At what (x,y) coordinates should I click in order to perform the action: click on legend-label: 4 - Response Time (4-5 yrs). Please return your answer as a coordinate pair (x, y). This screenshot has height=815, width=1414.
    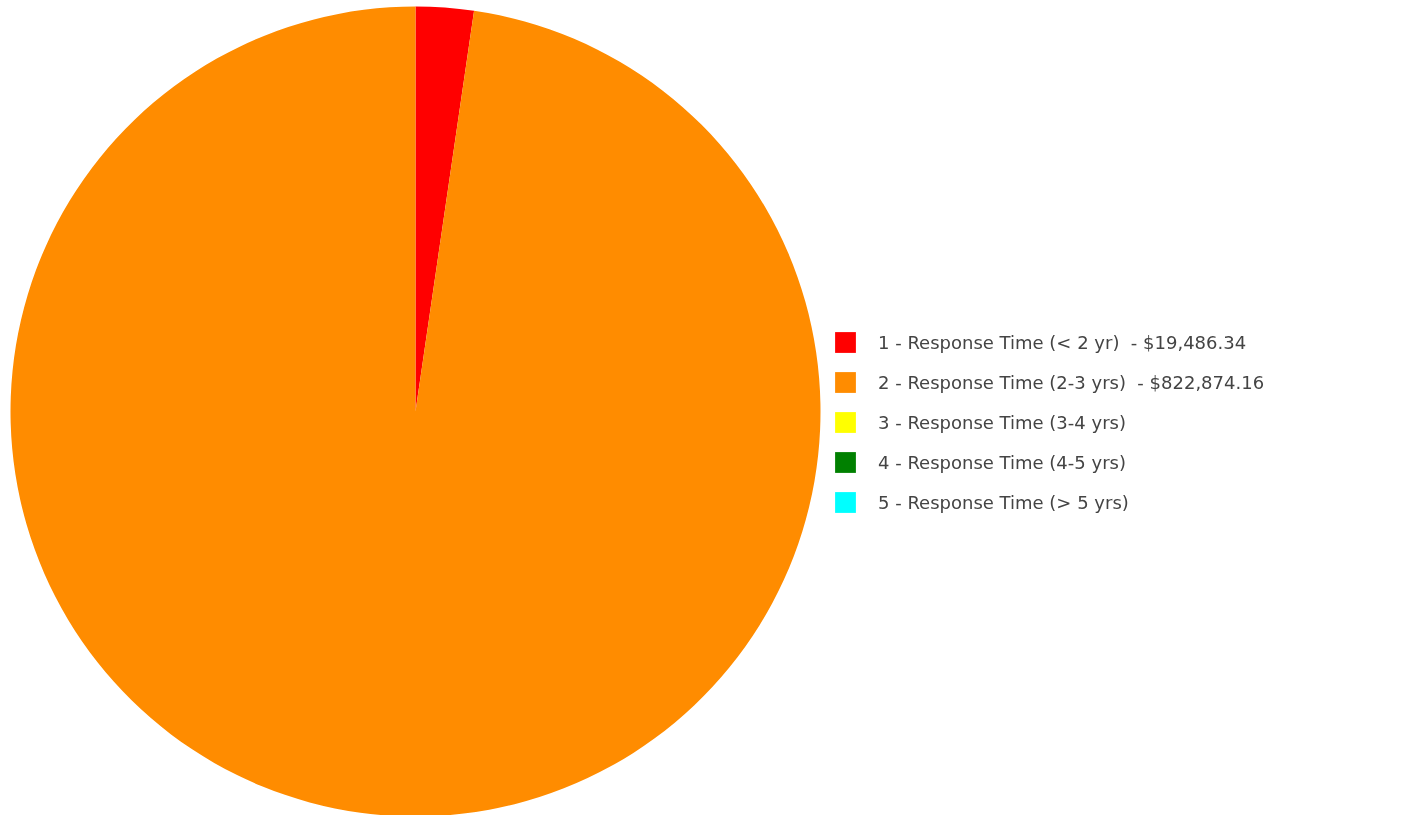
    Looking at the image, I should click on (1002, 462).